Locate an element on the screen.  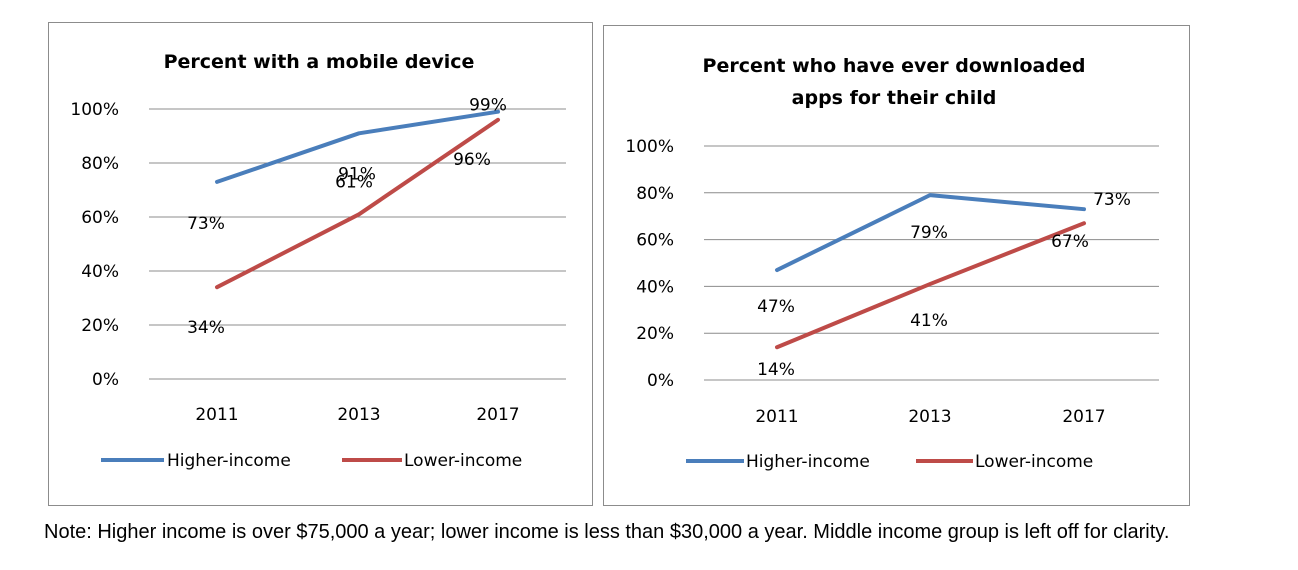
data-label: 14% is located at coordinates (776, 370).